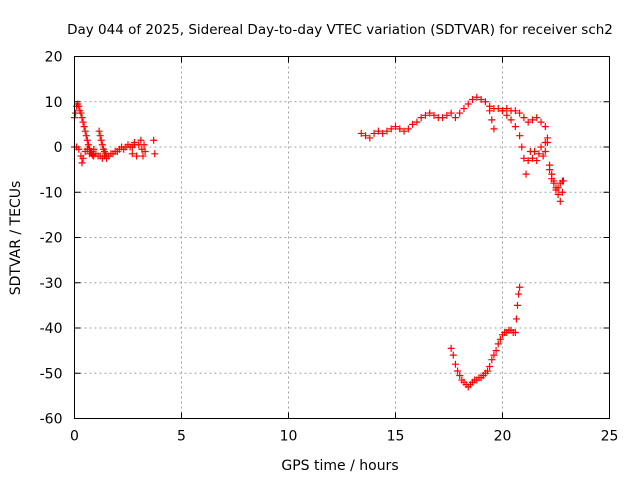 This screenshot has height=480, width=640. What do you see at coordinates (51, 193) in the screenshot?
I see `y-tick-label: -10` at bounding box center [51, 193].